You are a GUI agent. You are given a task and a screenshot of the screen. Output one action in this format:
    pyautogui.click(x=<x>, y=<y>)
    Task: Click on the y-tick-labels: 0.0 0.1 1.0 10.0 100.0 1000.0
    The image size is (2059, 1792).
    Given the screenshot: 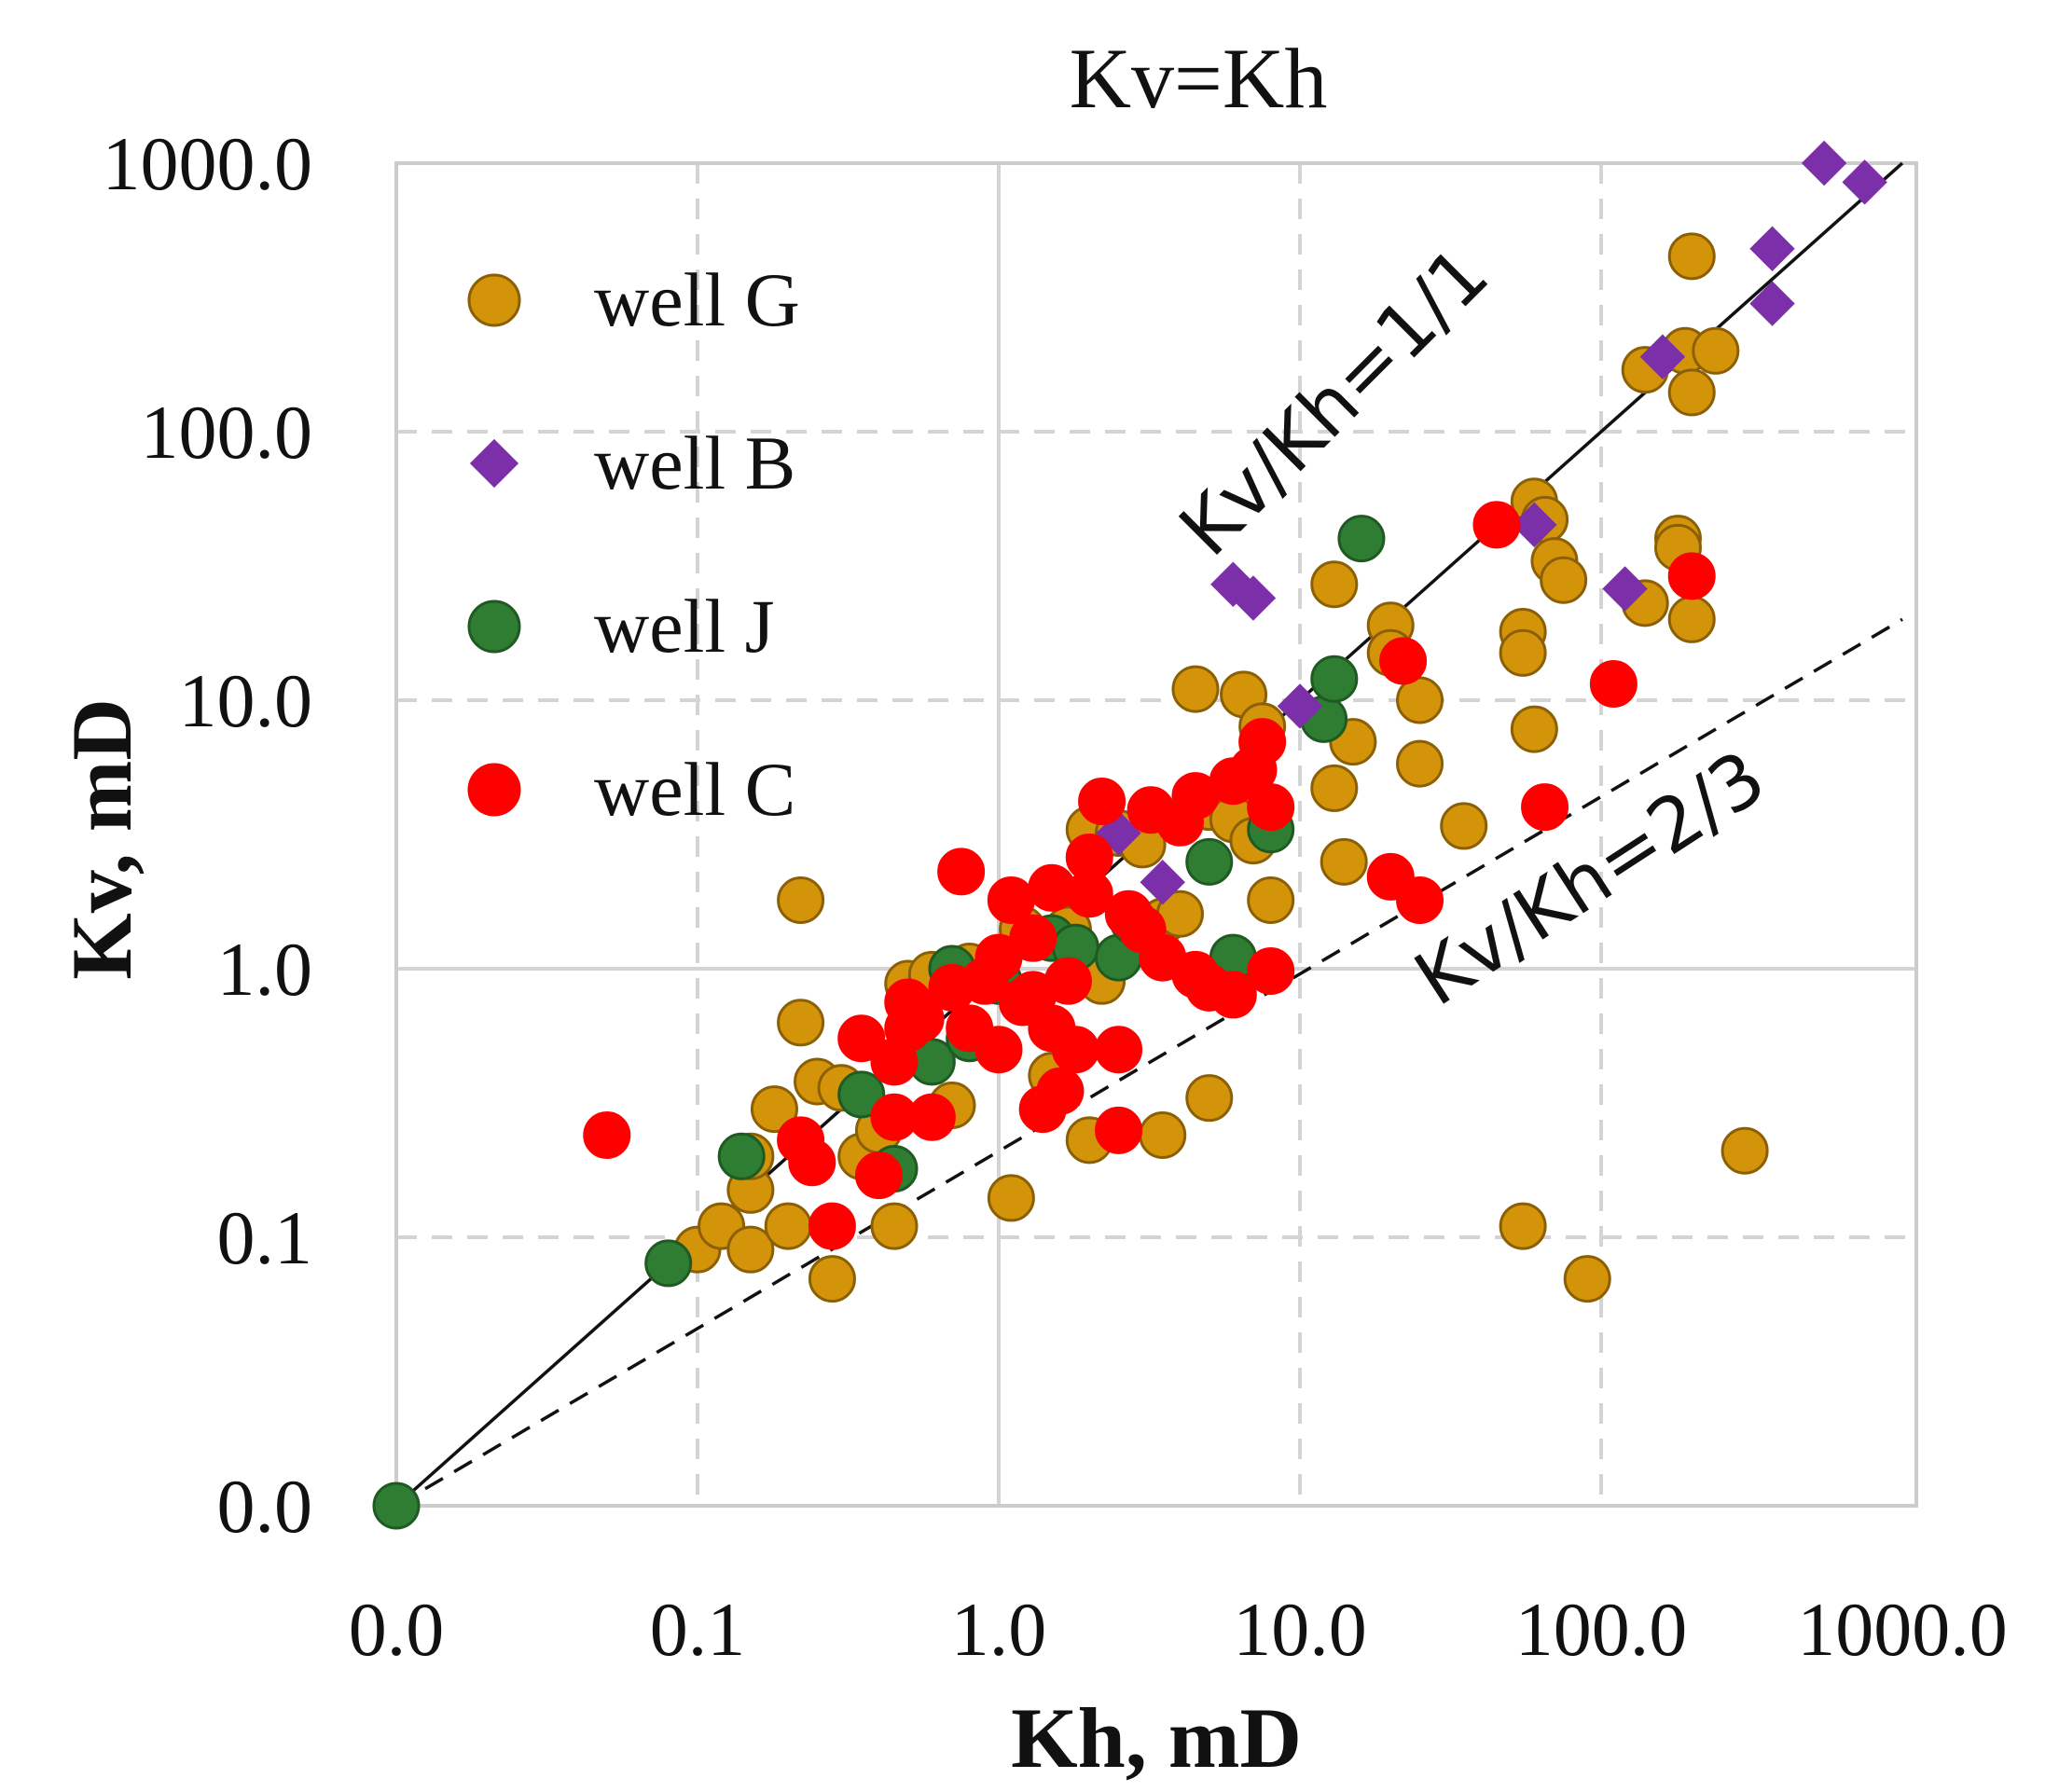 What is the action you would take?
    pyautogui.click(x=208, y=835)
    